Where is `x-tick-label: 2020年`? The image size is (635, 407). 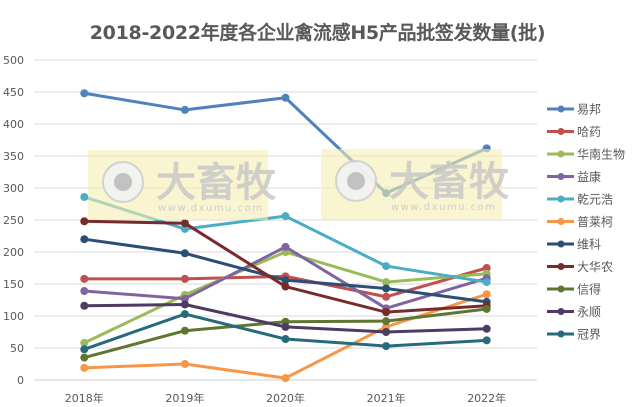
x-tick-label: 2020年 is located at coordinates (285, 398).